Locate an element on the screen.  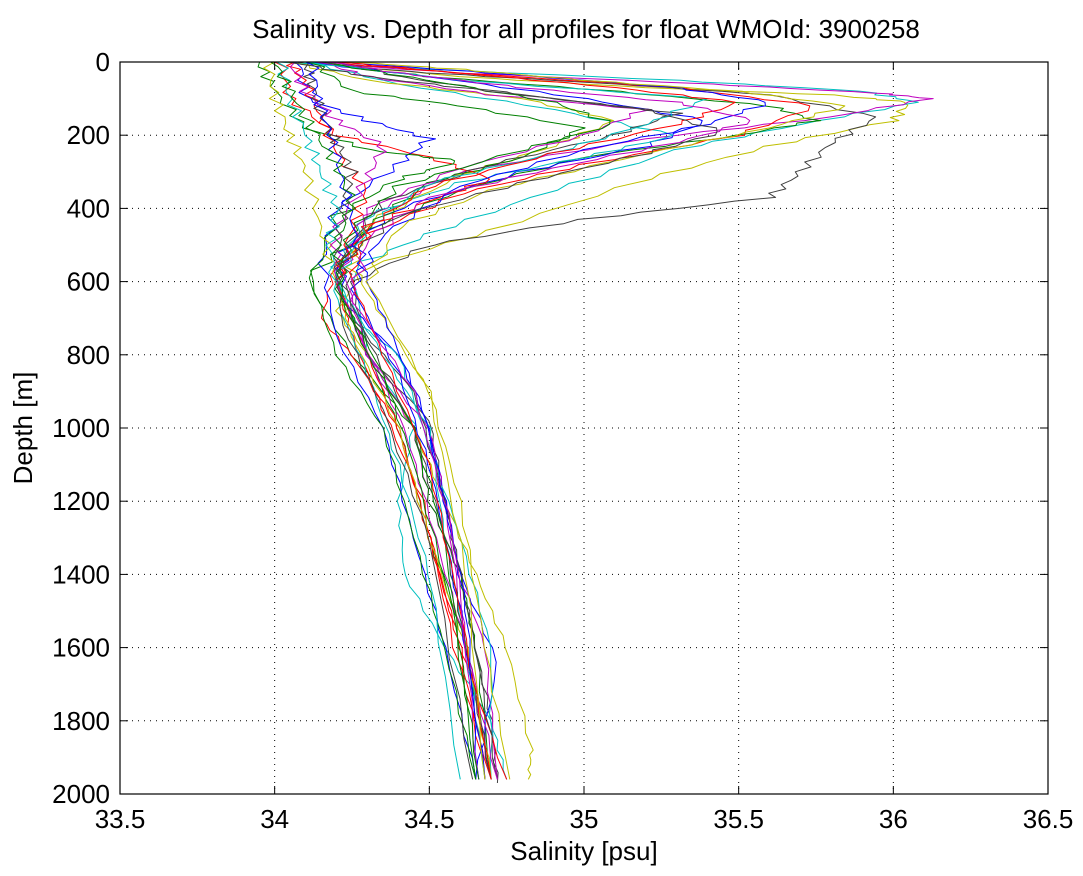
x-tick-label: 34 is located at coordinates (274, 819).